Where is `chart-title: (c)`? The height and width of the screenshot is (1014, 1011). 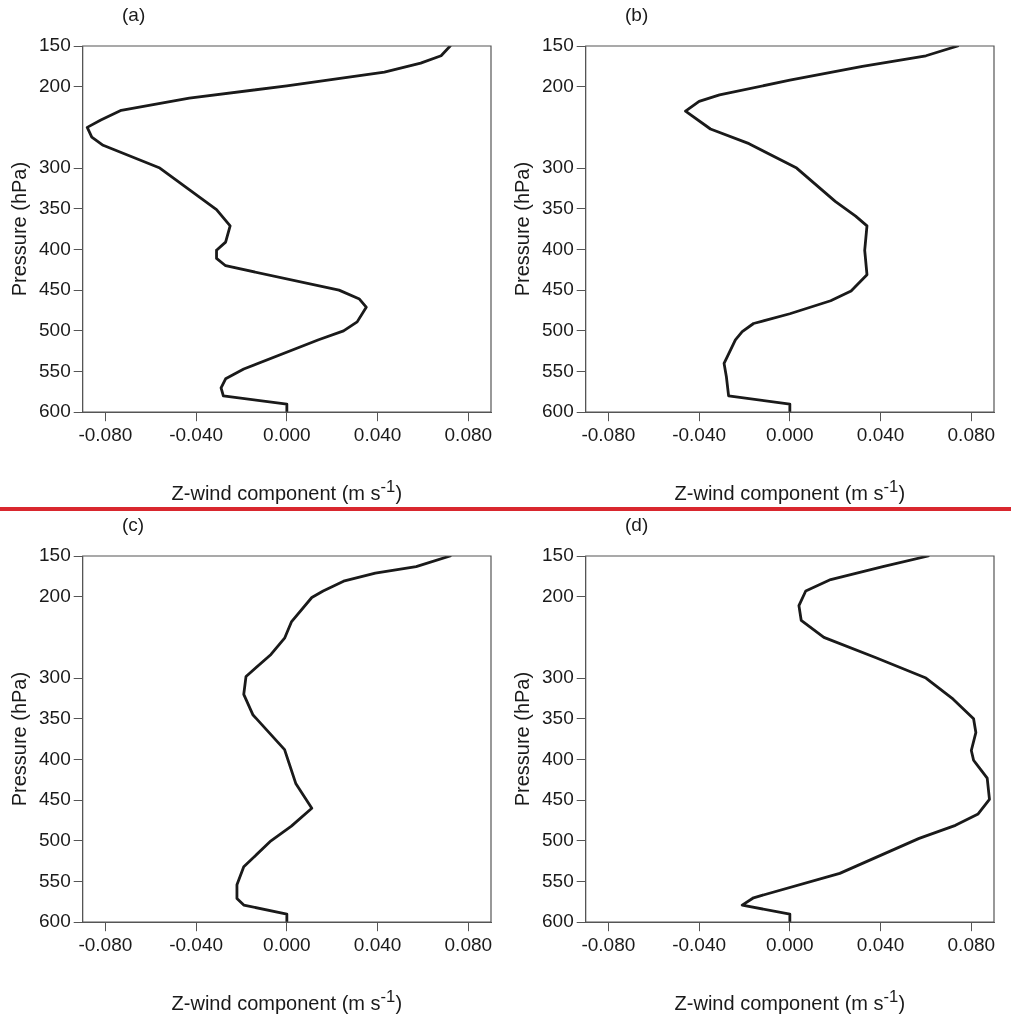 chart-title: (c) is located at coordinates (133, 525).